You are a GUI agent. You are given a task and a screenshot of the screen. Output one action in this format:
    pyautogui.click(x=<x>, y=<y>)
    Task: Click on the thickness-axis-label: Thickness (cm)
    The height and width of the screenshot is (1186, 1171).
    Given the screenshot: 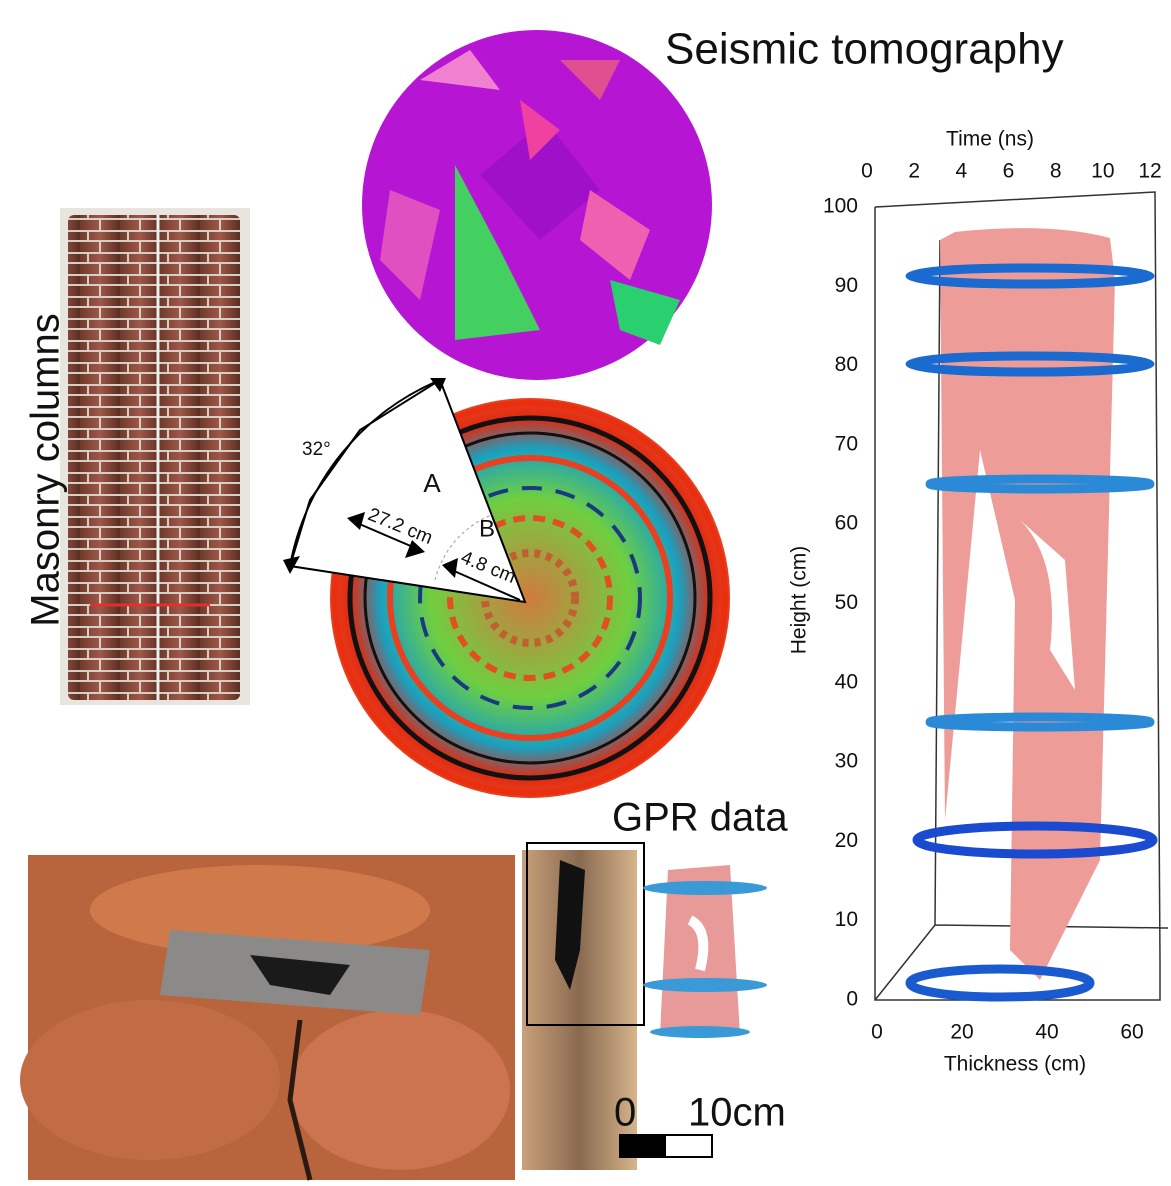 What is the action you would take?
    pyautogui.click(x=1015, y=1064)
    